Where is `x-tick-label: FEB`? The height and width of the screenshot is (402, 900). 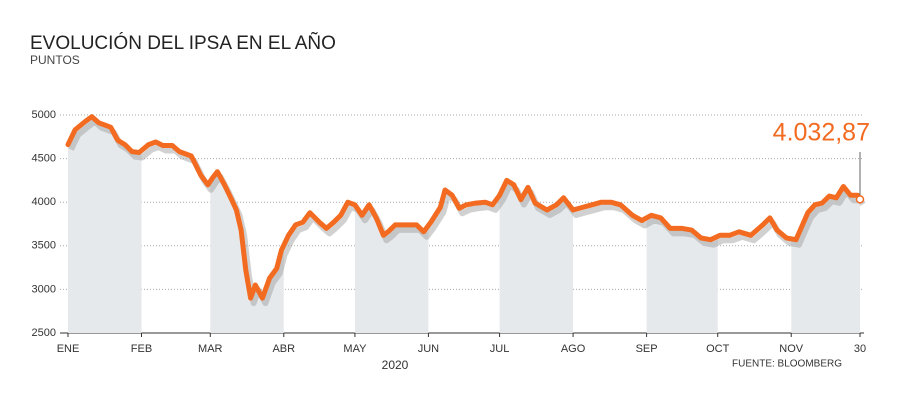 x-tick-label: FEB is located at coordinates (141, 349).